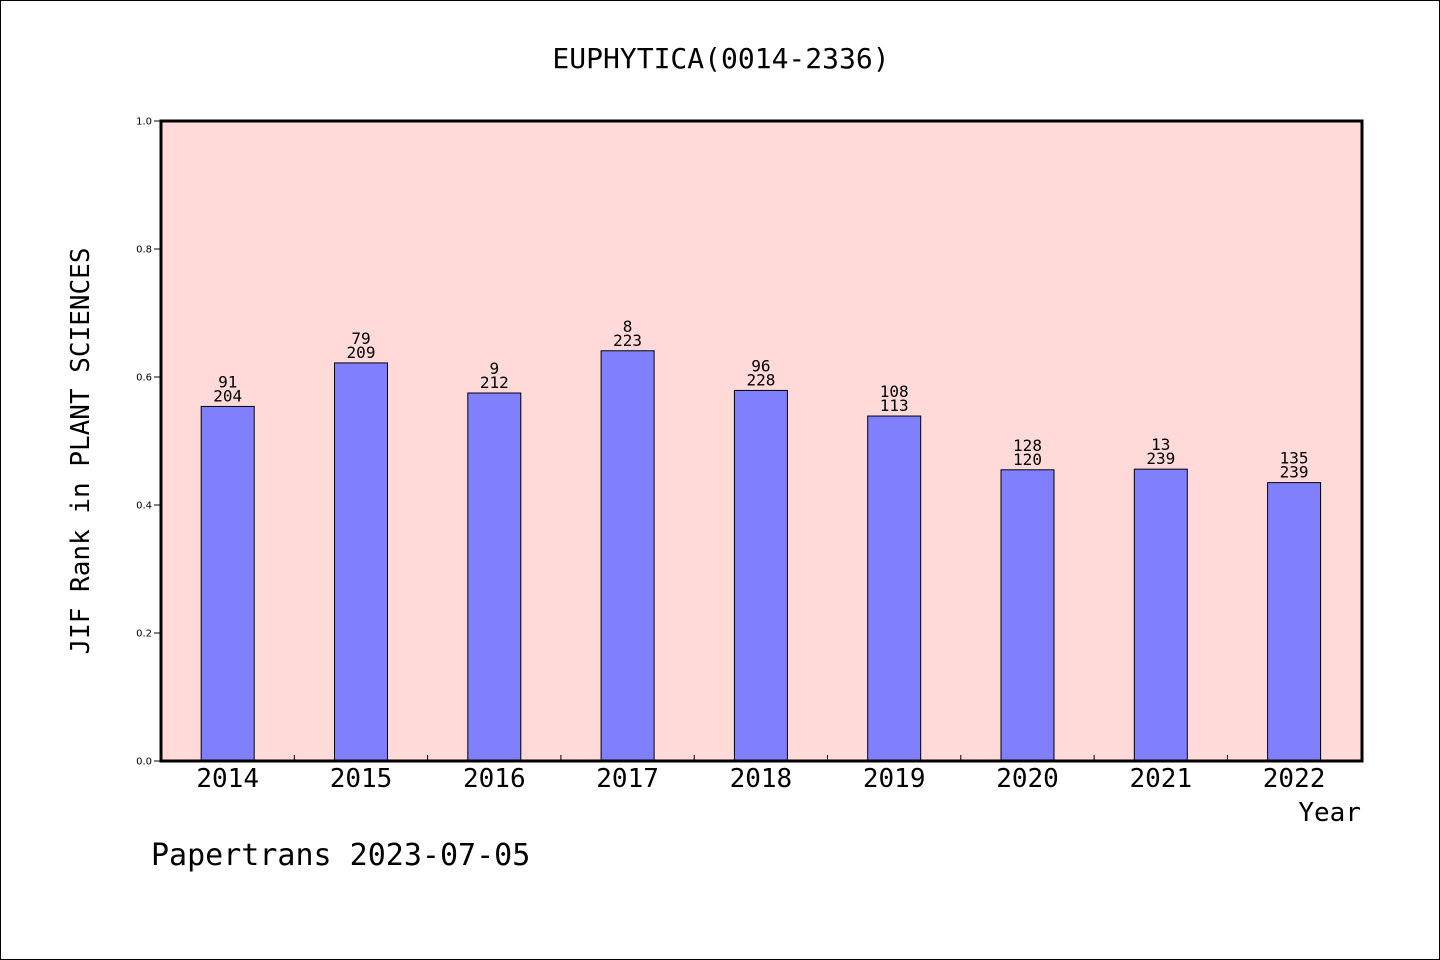 Image resolution: width=1440 pixels, height=960 pixels. Describe the element at coordinates (361, 562) in the screenshot. I see `bar-2015` at that location.